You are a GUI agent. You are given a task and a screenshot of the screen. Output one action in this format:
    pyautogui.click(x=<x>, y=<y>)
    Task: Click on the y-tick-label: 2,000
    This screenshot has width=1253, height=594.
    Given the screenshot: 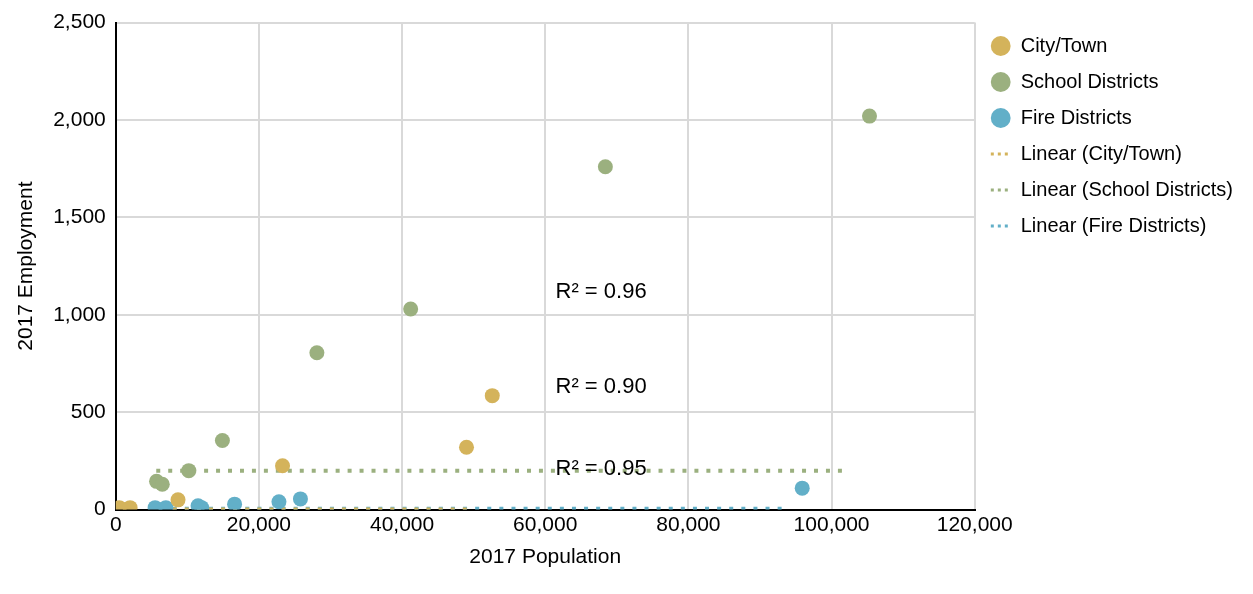 What is the action you would take?
    pyautogui.click(x=79, y=118)
    